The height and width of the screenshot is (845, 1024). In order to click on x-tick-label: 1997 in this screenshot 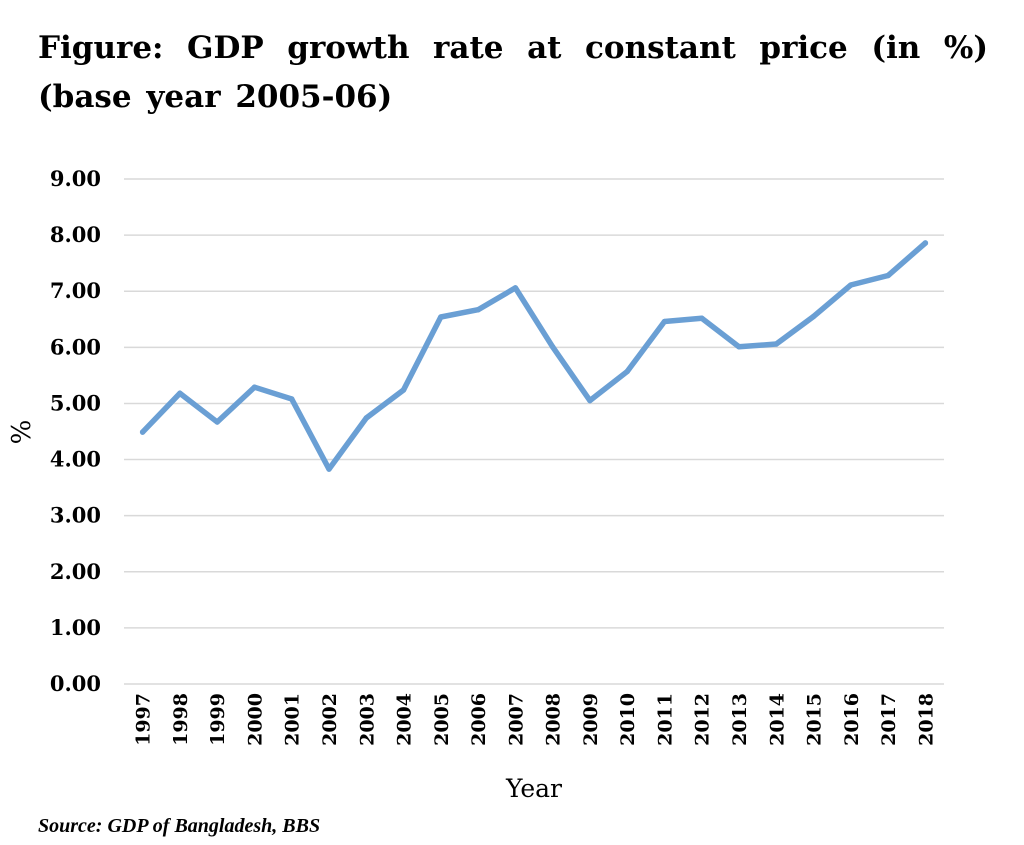, I will do `click(144, 719)`.